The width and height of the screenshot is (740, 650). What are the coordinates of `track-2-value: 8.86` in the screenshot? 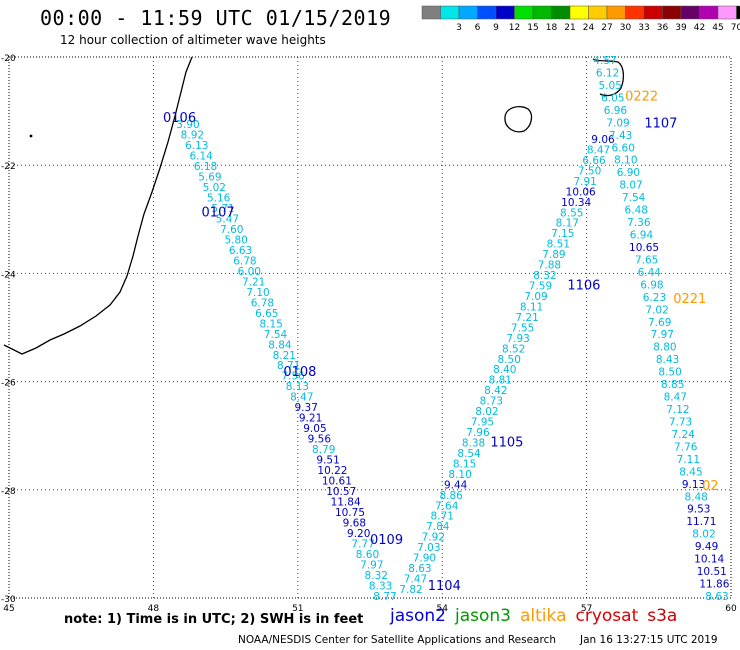 It's located at (451, 496).